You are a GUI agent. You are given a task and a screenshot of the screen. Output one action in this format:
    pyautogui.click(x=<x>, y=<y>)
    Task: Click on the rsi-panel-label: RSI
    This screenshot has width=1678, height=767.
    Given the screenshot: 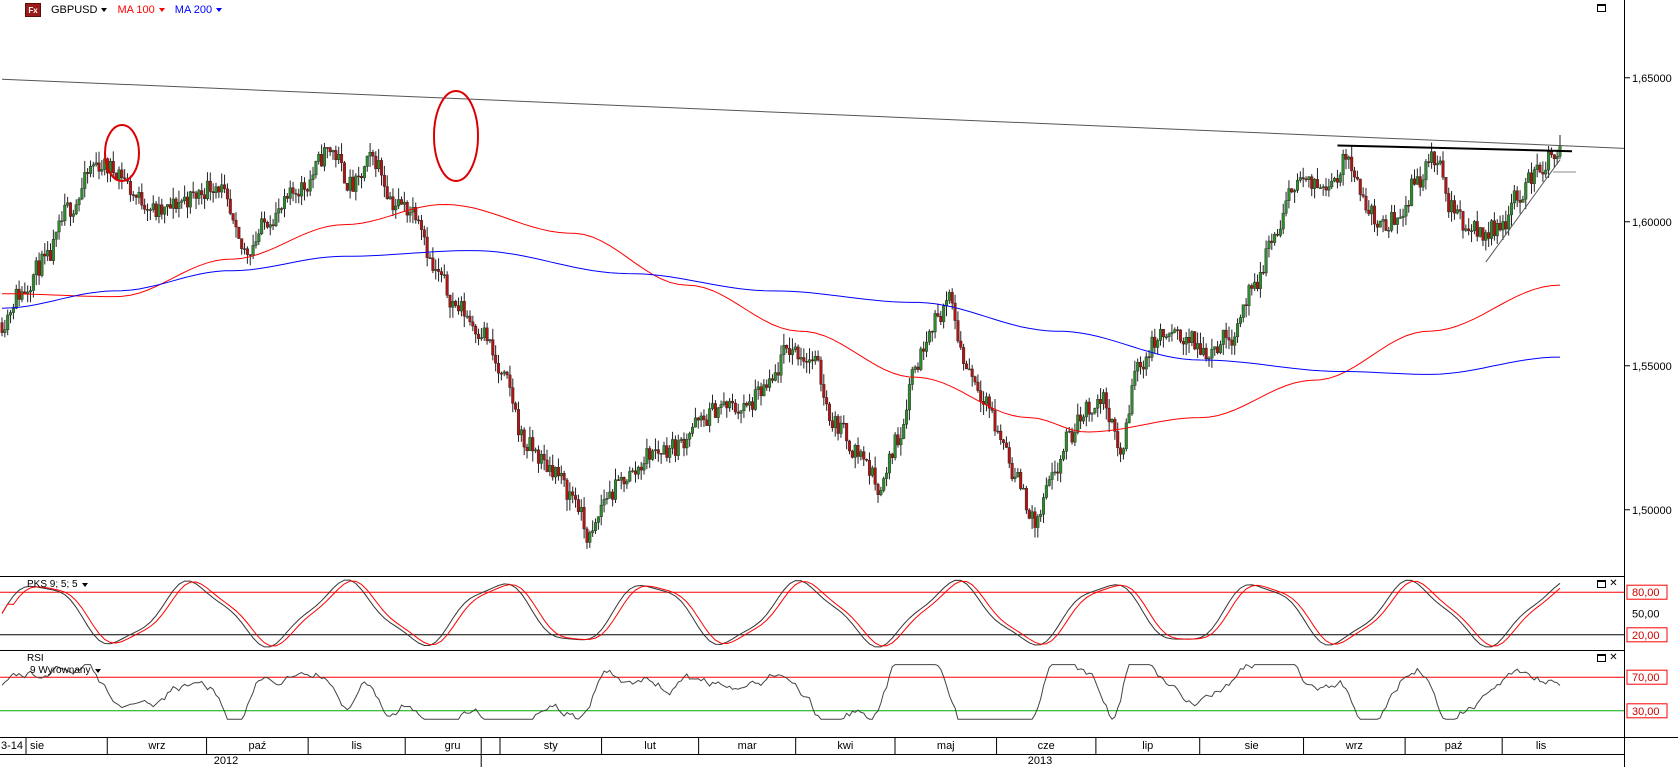 What is the action you would take?
    pyautogui.click(x=35, y=658)
    